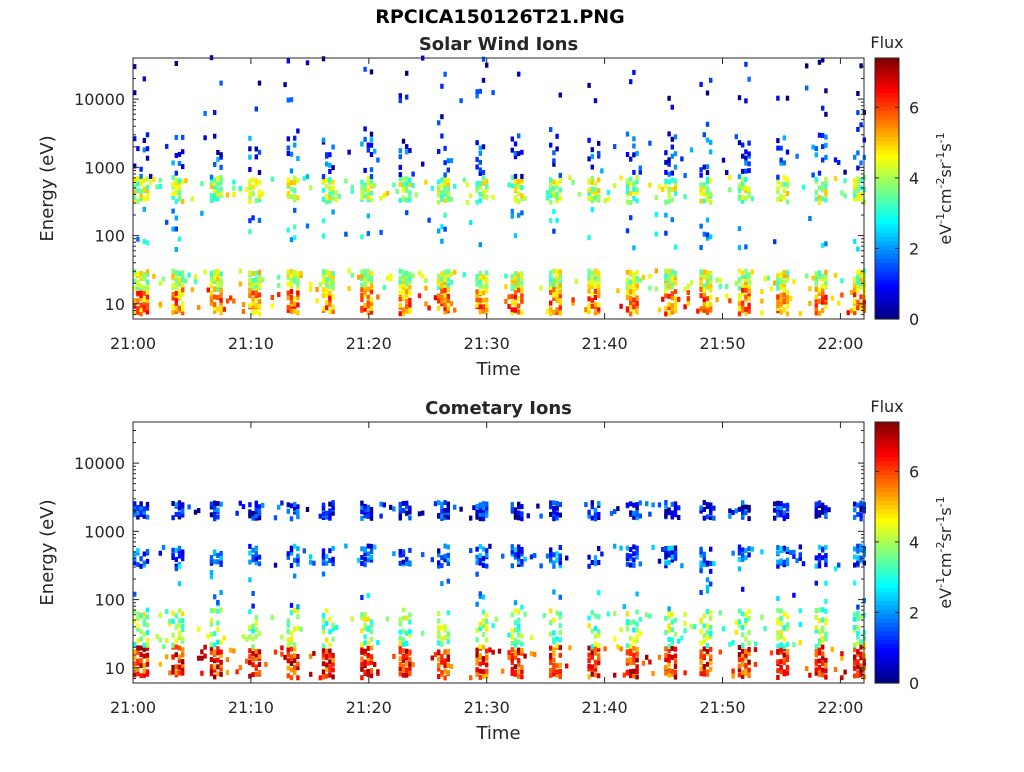 This screenshot has height=772, width=1024. What do you see at coordinates (886, 42) in the screenshot?
I see `colorbar-title: Flux` at bounding box center [886, 42].